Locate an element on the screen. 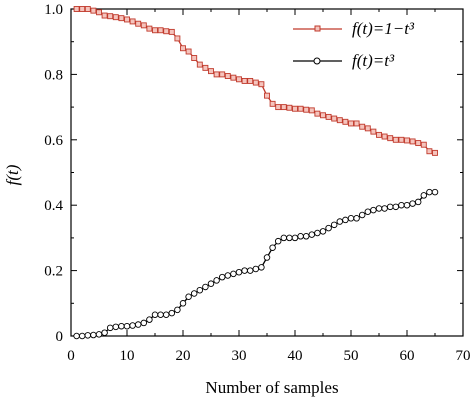 The height and width of the screenshot is (402, 474). y-tick-label: 0 is located at coordinates (60, 337).